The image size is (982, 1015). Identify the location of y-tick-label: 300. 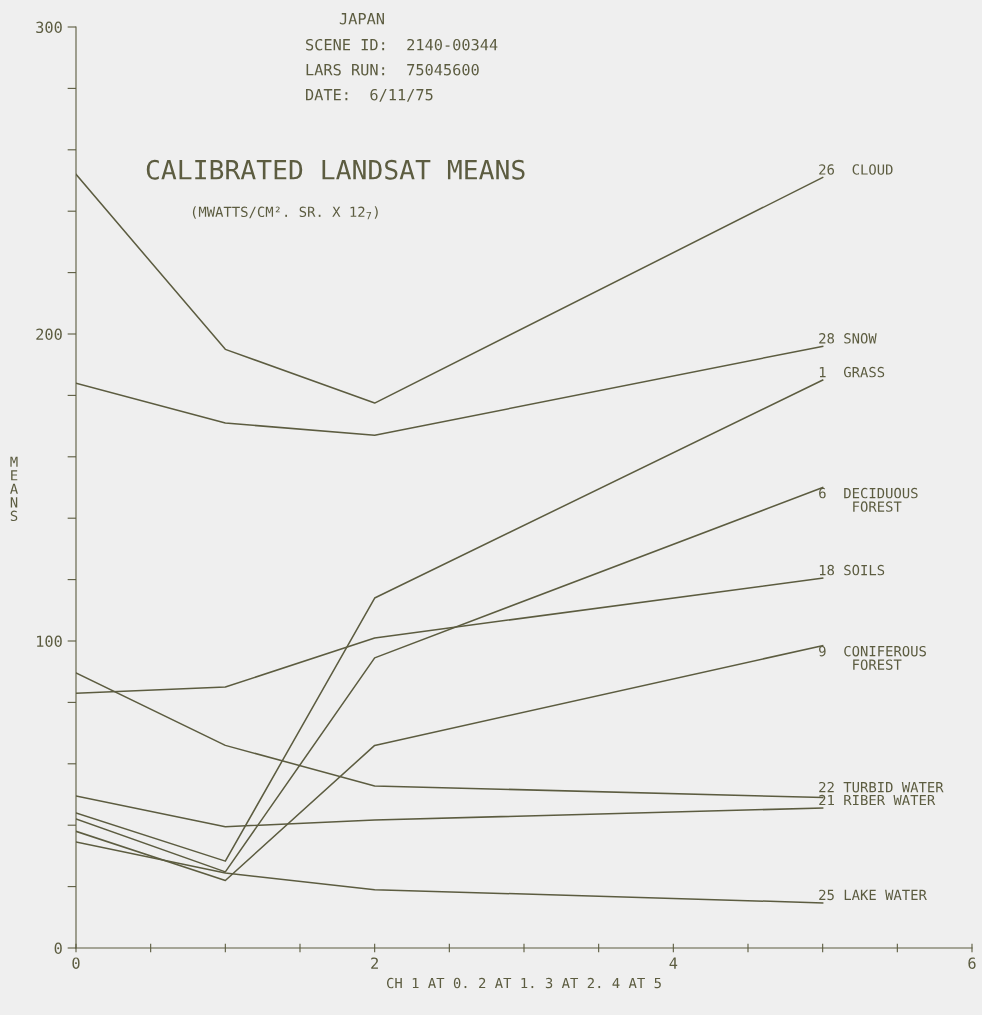
(49, 27).